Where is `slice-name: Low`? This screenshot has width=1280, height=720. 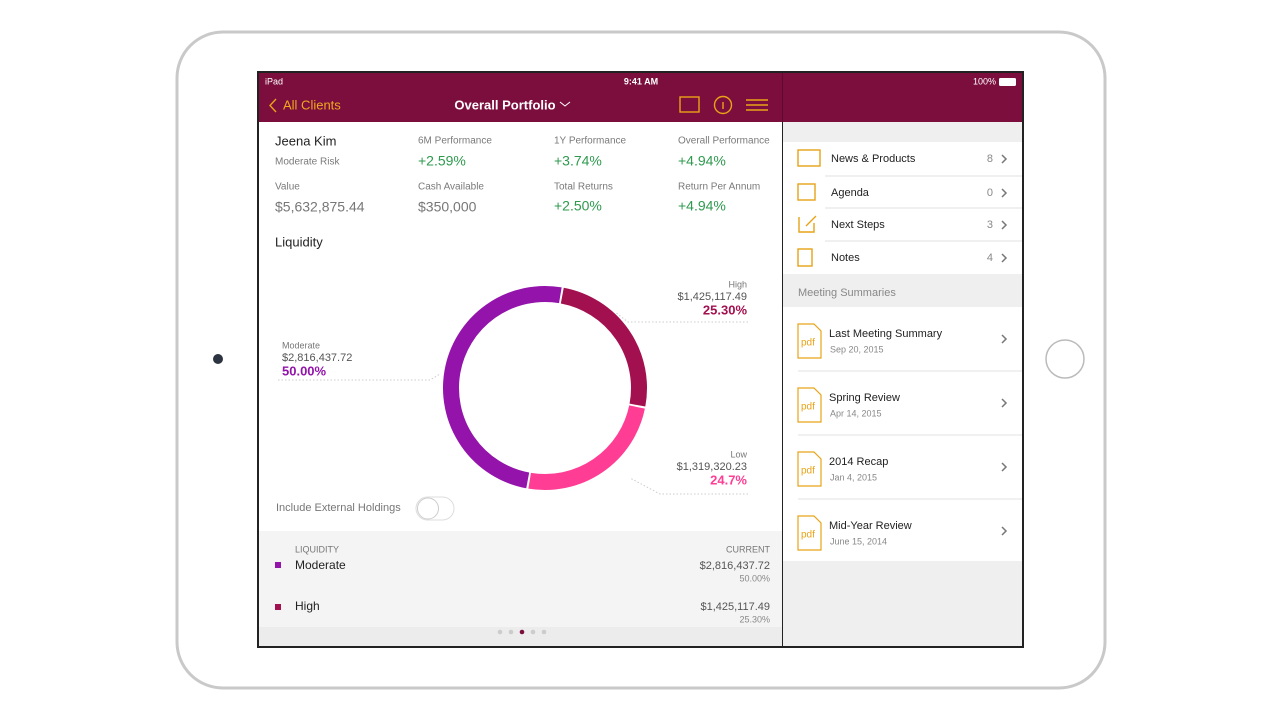 slice-name: Low is located at coordinates (738, 454).